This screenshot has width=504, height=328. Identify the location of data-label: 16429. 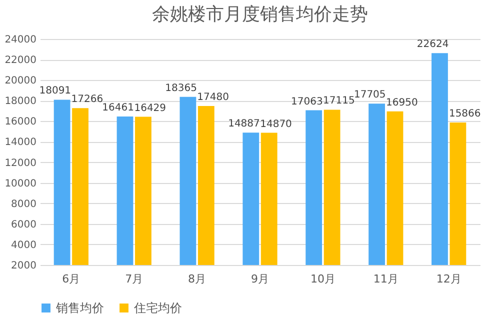
(150, 108).